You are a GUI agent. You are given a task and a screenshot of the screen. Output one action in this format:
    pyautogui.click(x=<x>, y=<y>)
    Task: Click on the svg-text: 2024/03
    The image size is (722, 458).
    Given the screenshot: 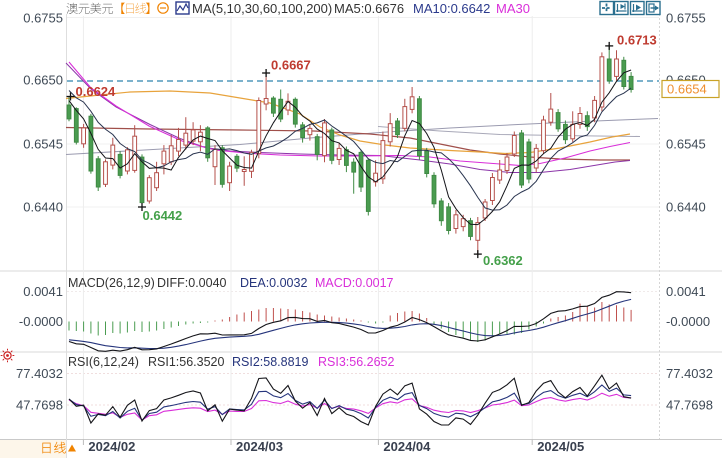 What is the action you would take?
    pyautogui.click(x=259, y=446)
    